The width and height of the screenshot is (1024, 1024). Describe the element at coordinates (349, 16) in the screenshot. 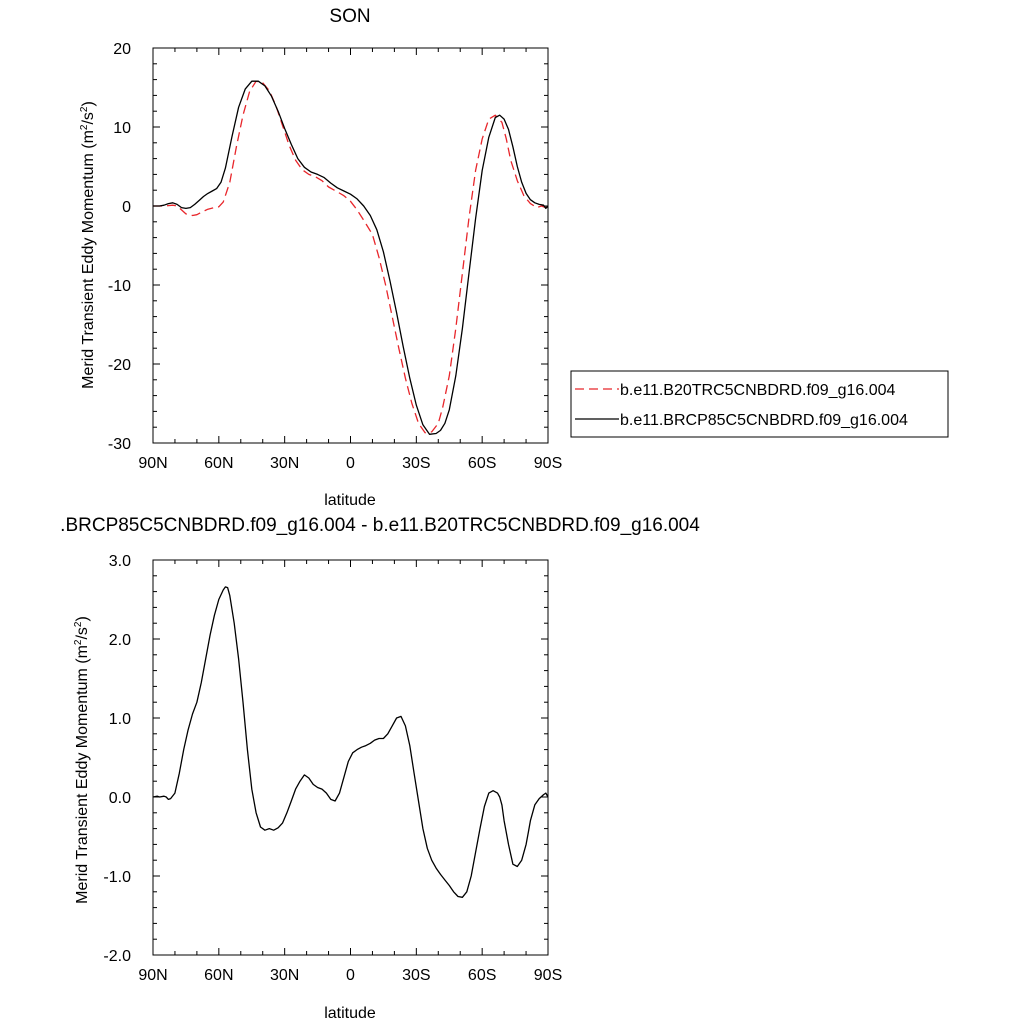

I see `top-chart-title: SON` at that location.